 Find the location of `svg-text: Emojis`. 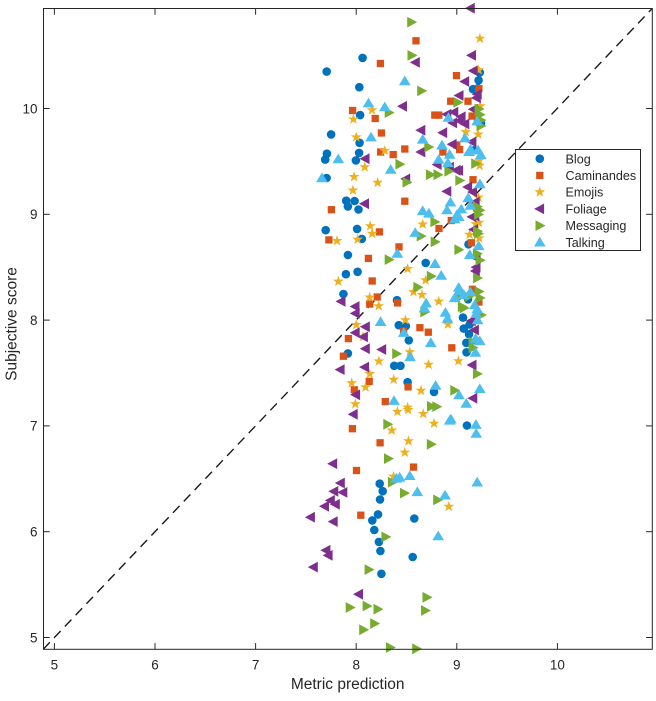

svg-text: Emojis is located at coordinates (585, 193).